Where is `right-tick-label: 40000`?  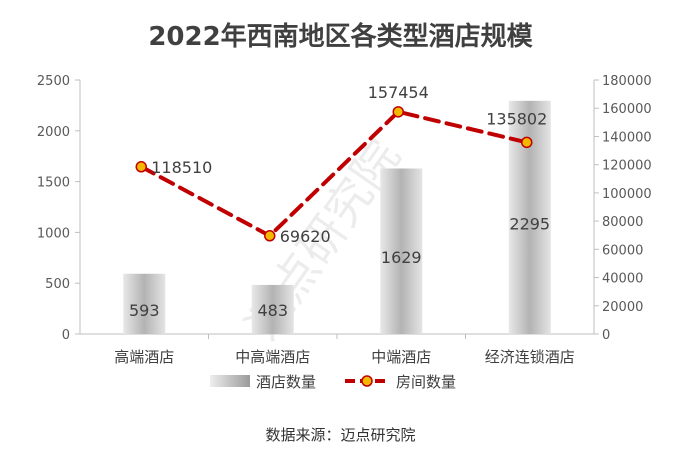
right-tick-label: 40000 is located at coordinates (622, 279).